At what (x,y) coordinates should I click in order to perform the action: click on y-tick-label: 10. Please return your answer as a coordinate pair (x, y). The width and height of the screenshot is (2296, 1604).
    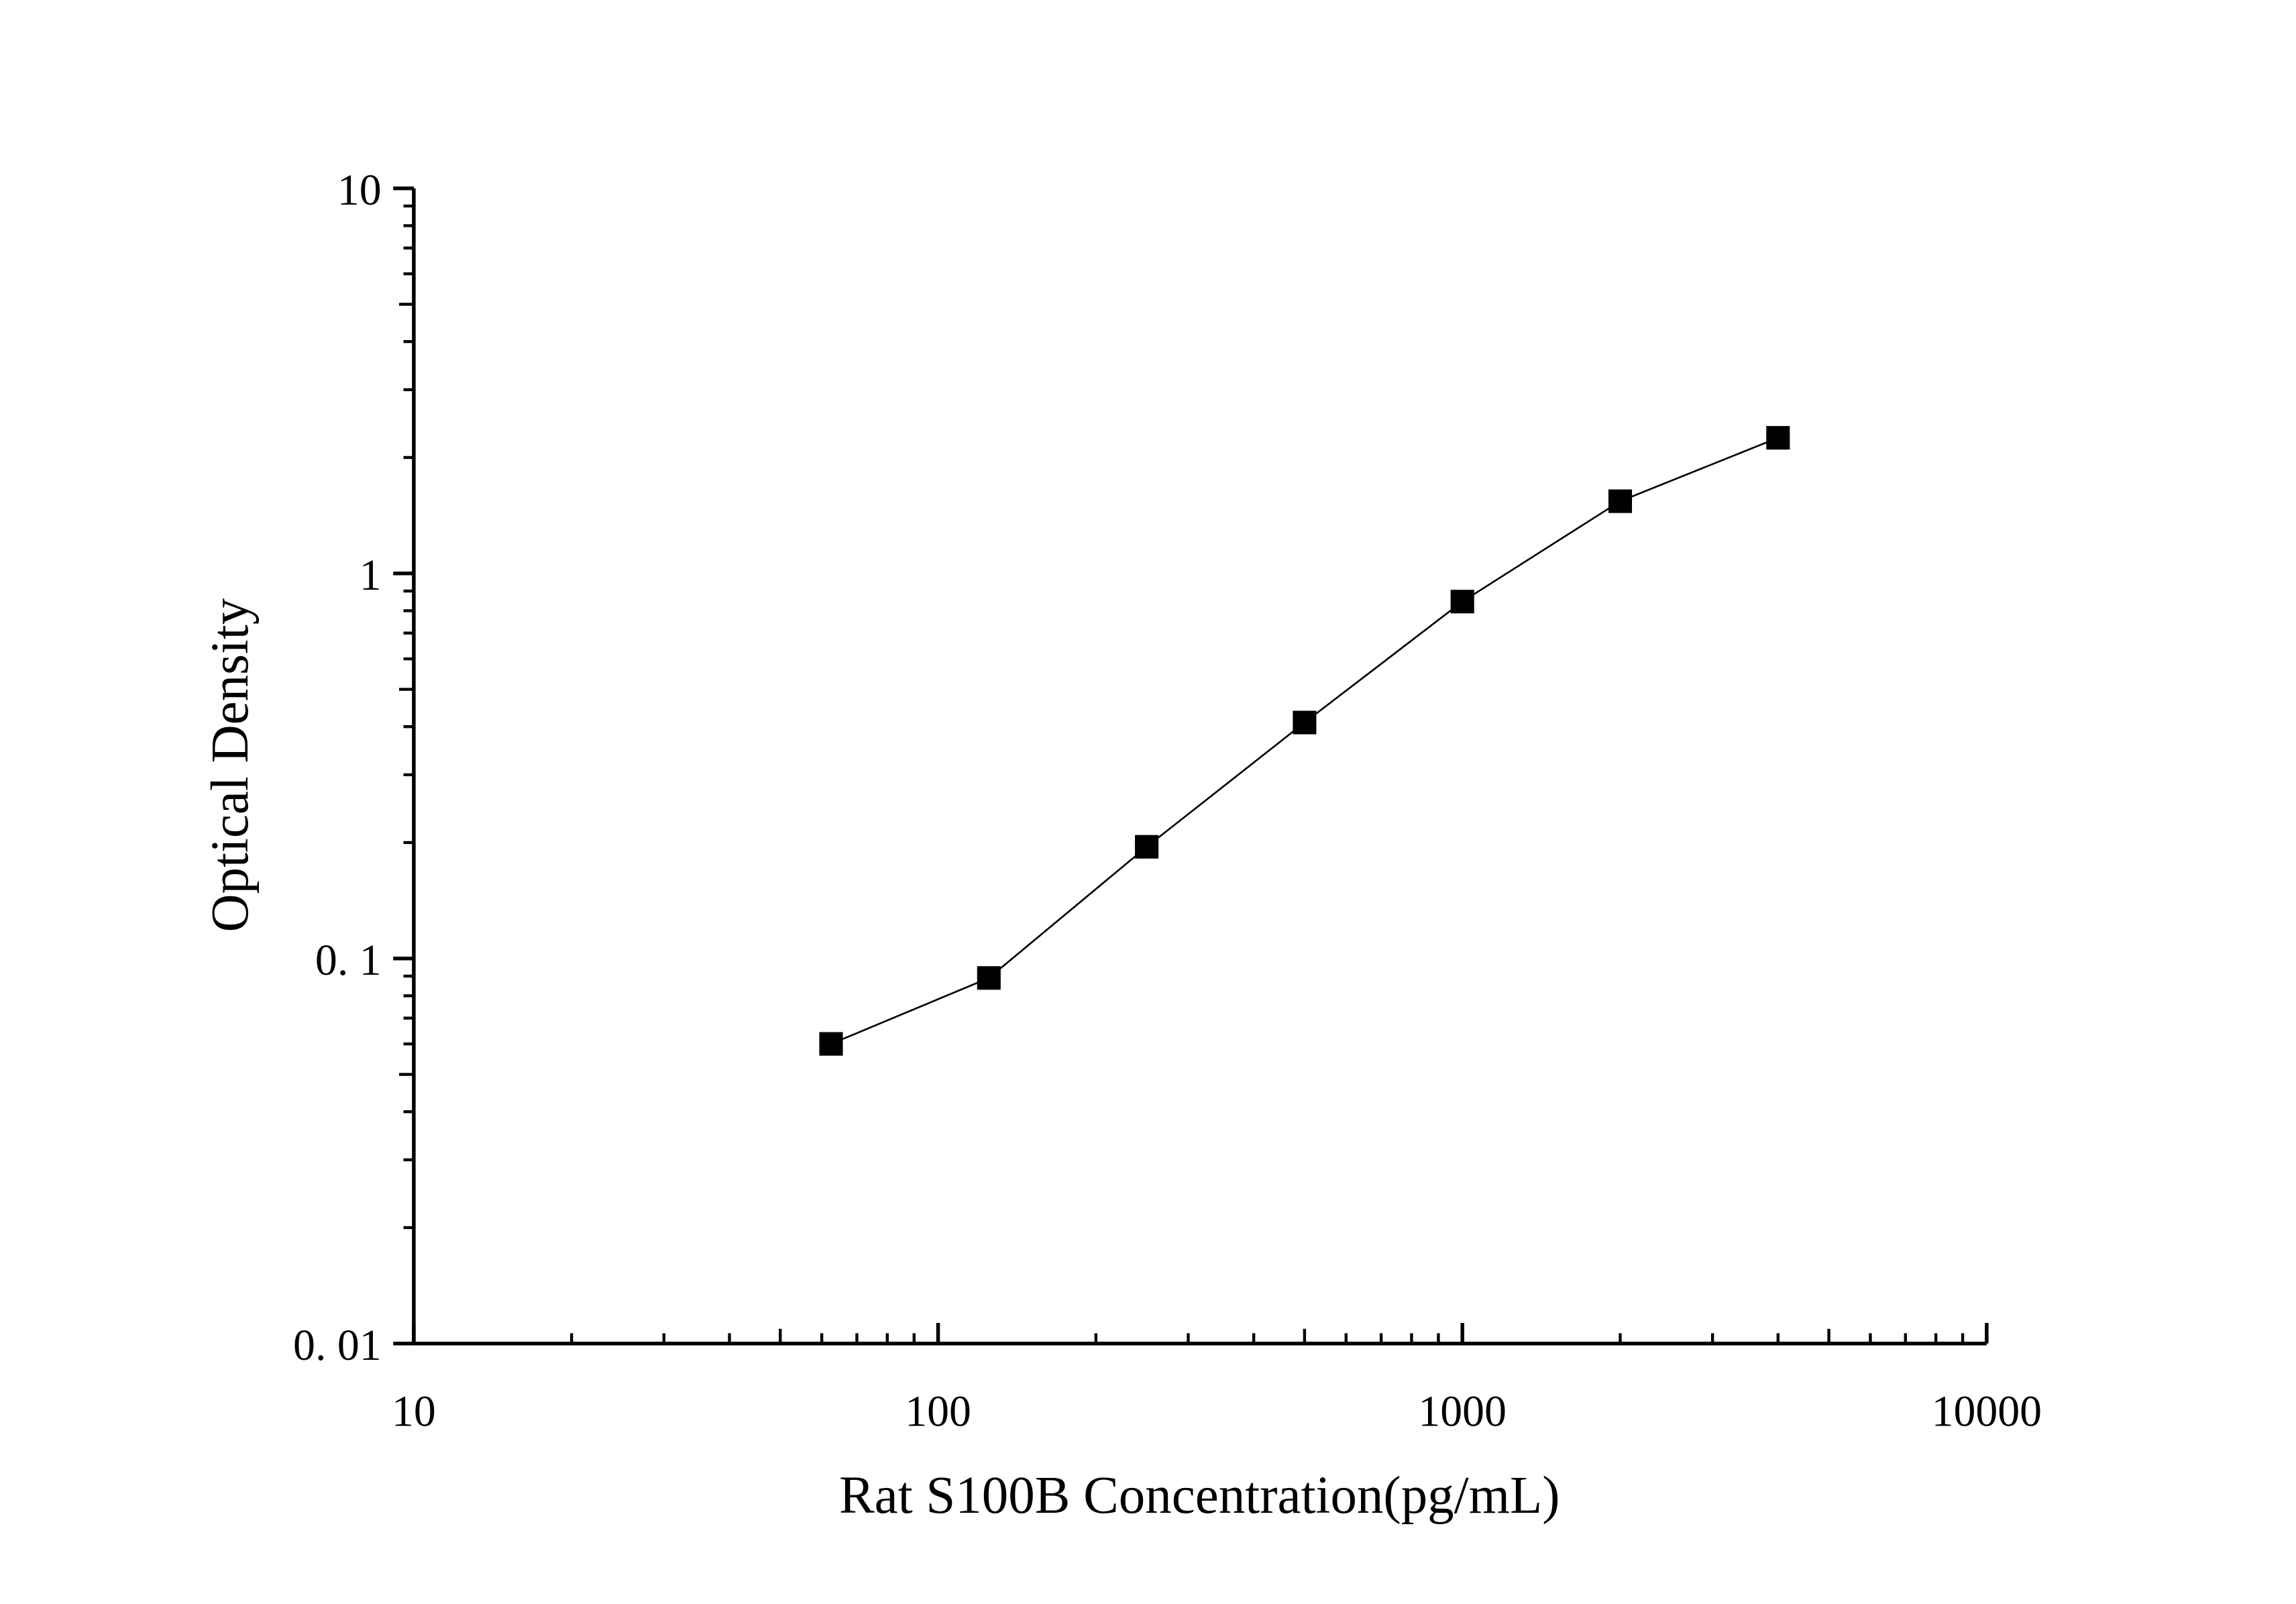
    Looking at the image, I should click on (360, 191).